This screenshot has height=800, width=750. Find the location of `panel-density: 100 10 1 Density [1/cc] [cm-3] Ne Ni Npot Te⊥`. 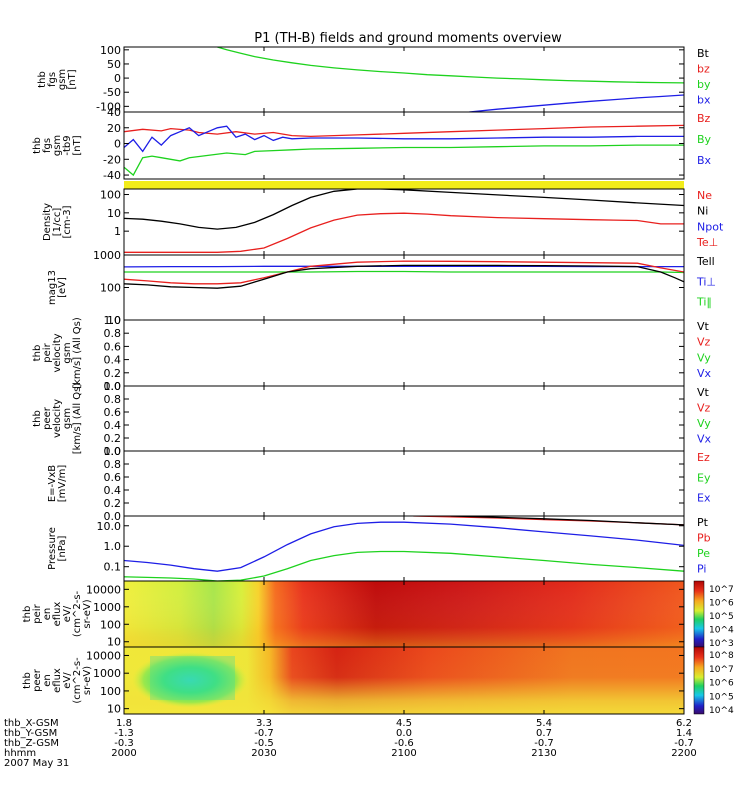

panel-density: 100 10 1 Density [1/cc] [cm-3] Ne Ni Npot Te⊥ is located at coordinates (383, 222).